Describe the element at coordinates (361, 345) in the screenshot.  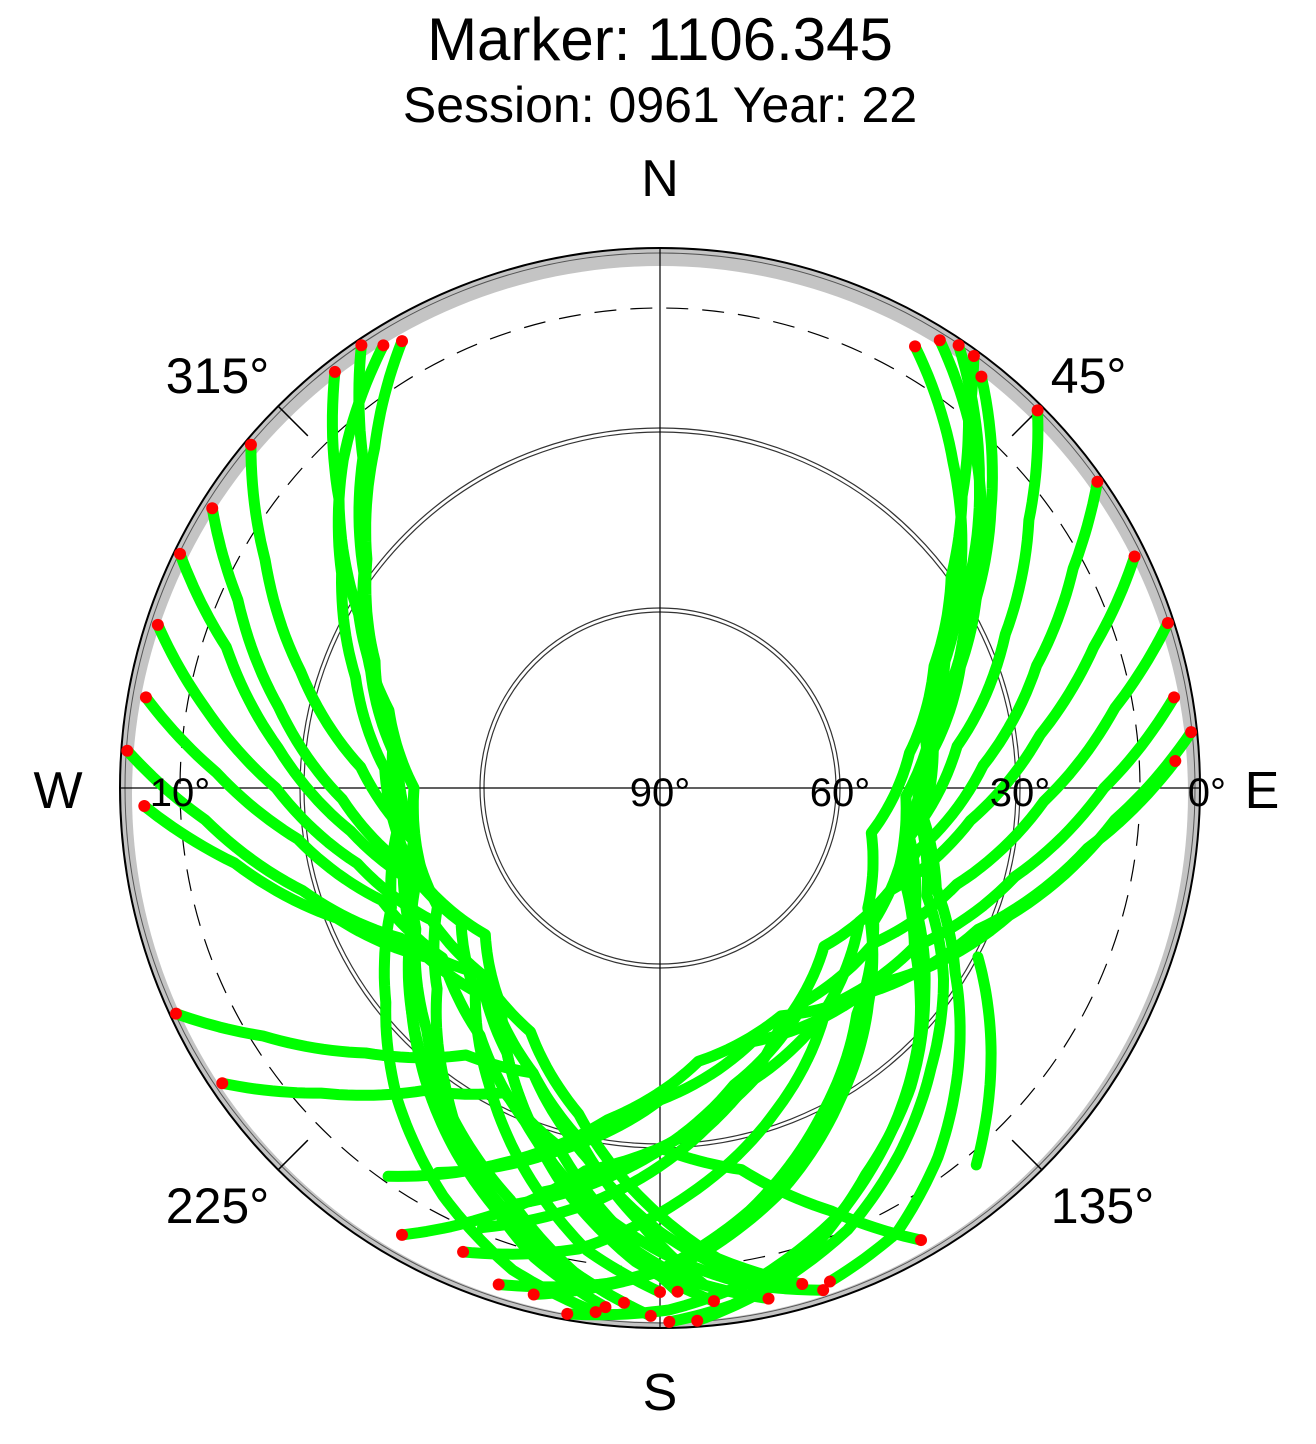
I see `track-endpoint-13-start` at that location.